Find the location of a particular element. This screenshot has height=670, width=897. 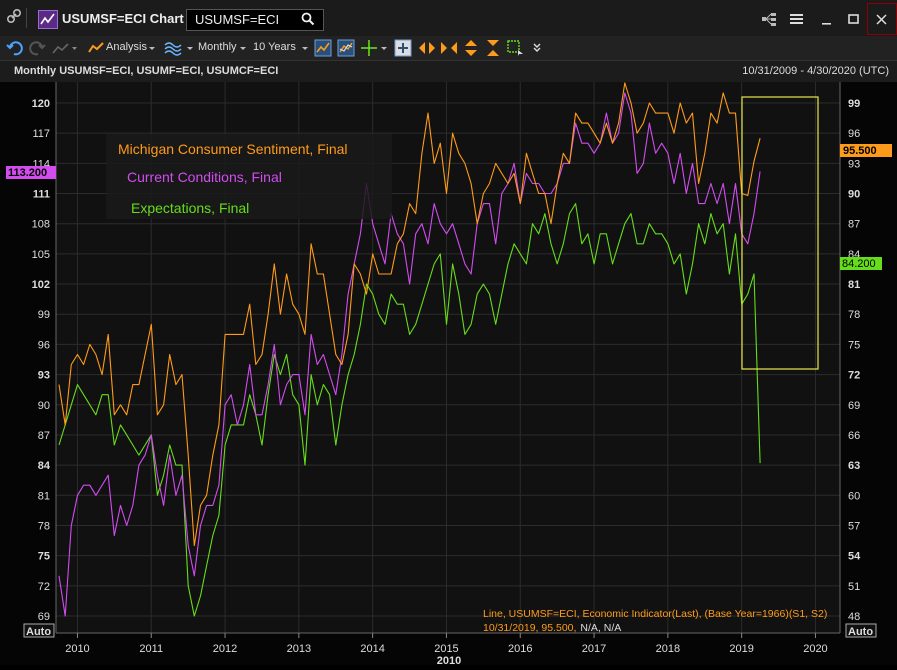

x-axis-group-label: 2010 is located at coordinates (449, 660).